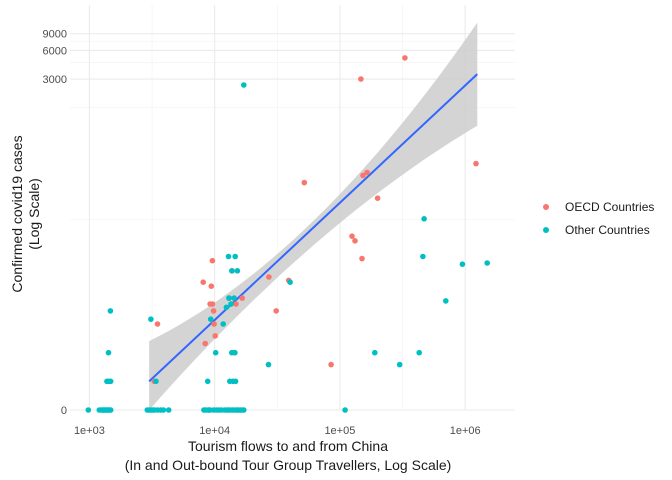 This screenshot has width=672, height=480. I want to click on y-tick-labels: 0 3000 6000 9000, so click(55, 223).